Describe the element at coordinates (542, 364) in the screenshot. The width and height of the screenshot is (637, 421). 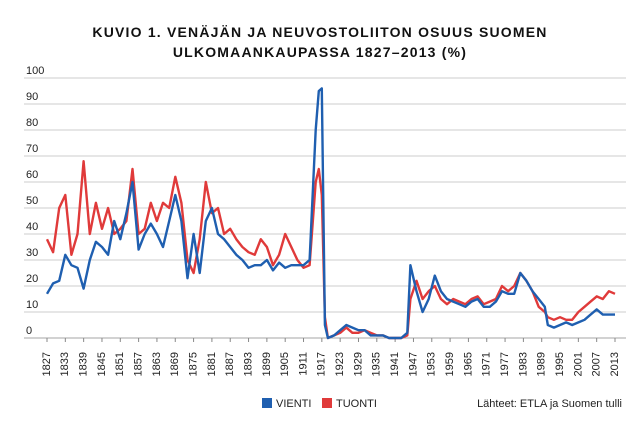
I see `x-tick-label: 1989` at that location.